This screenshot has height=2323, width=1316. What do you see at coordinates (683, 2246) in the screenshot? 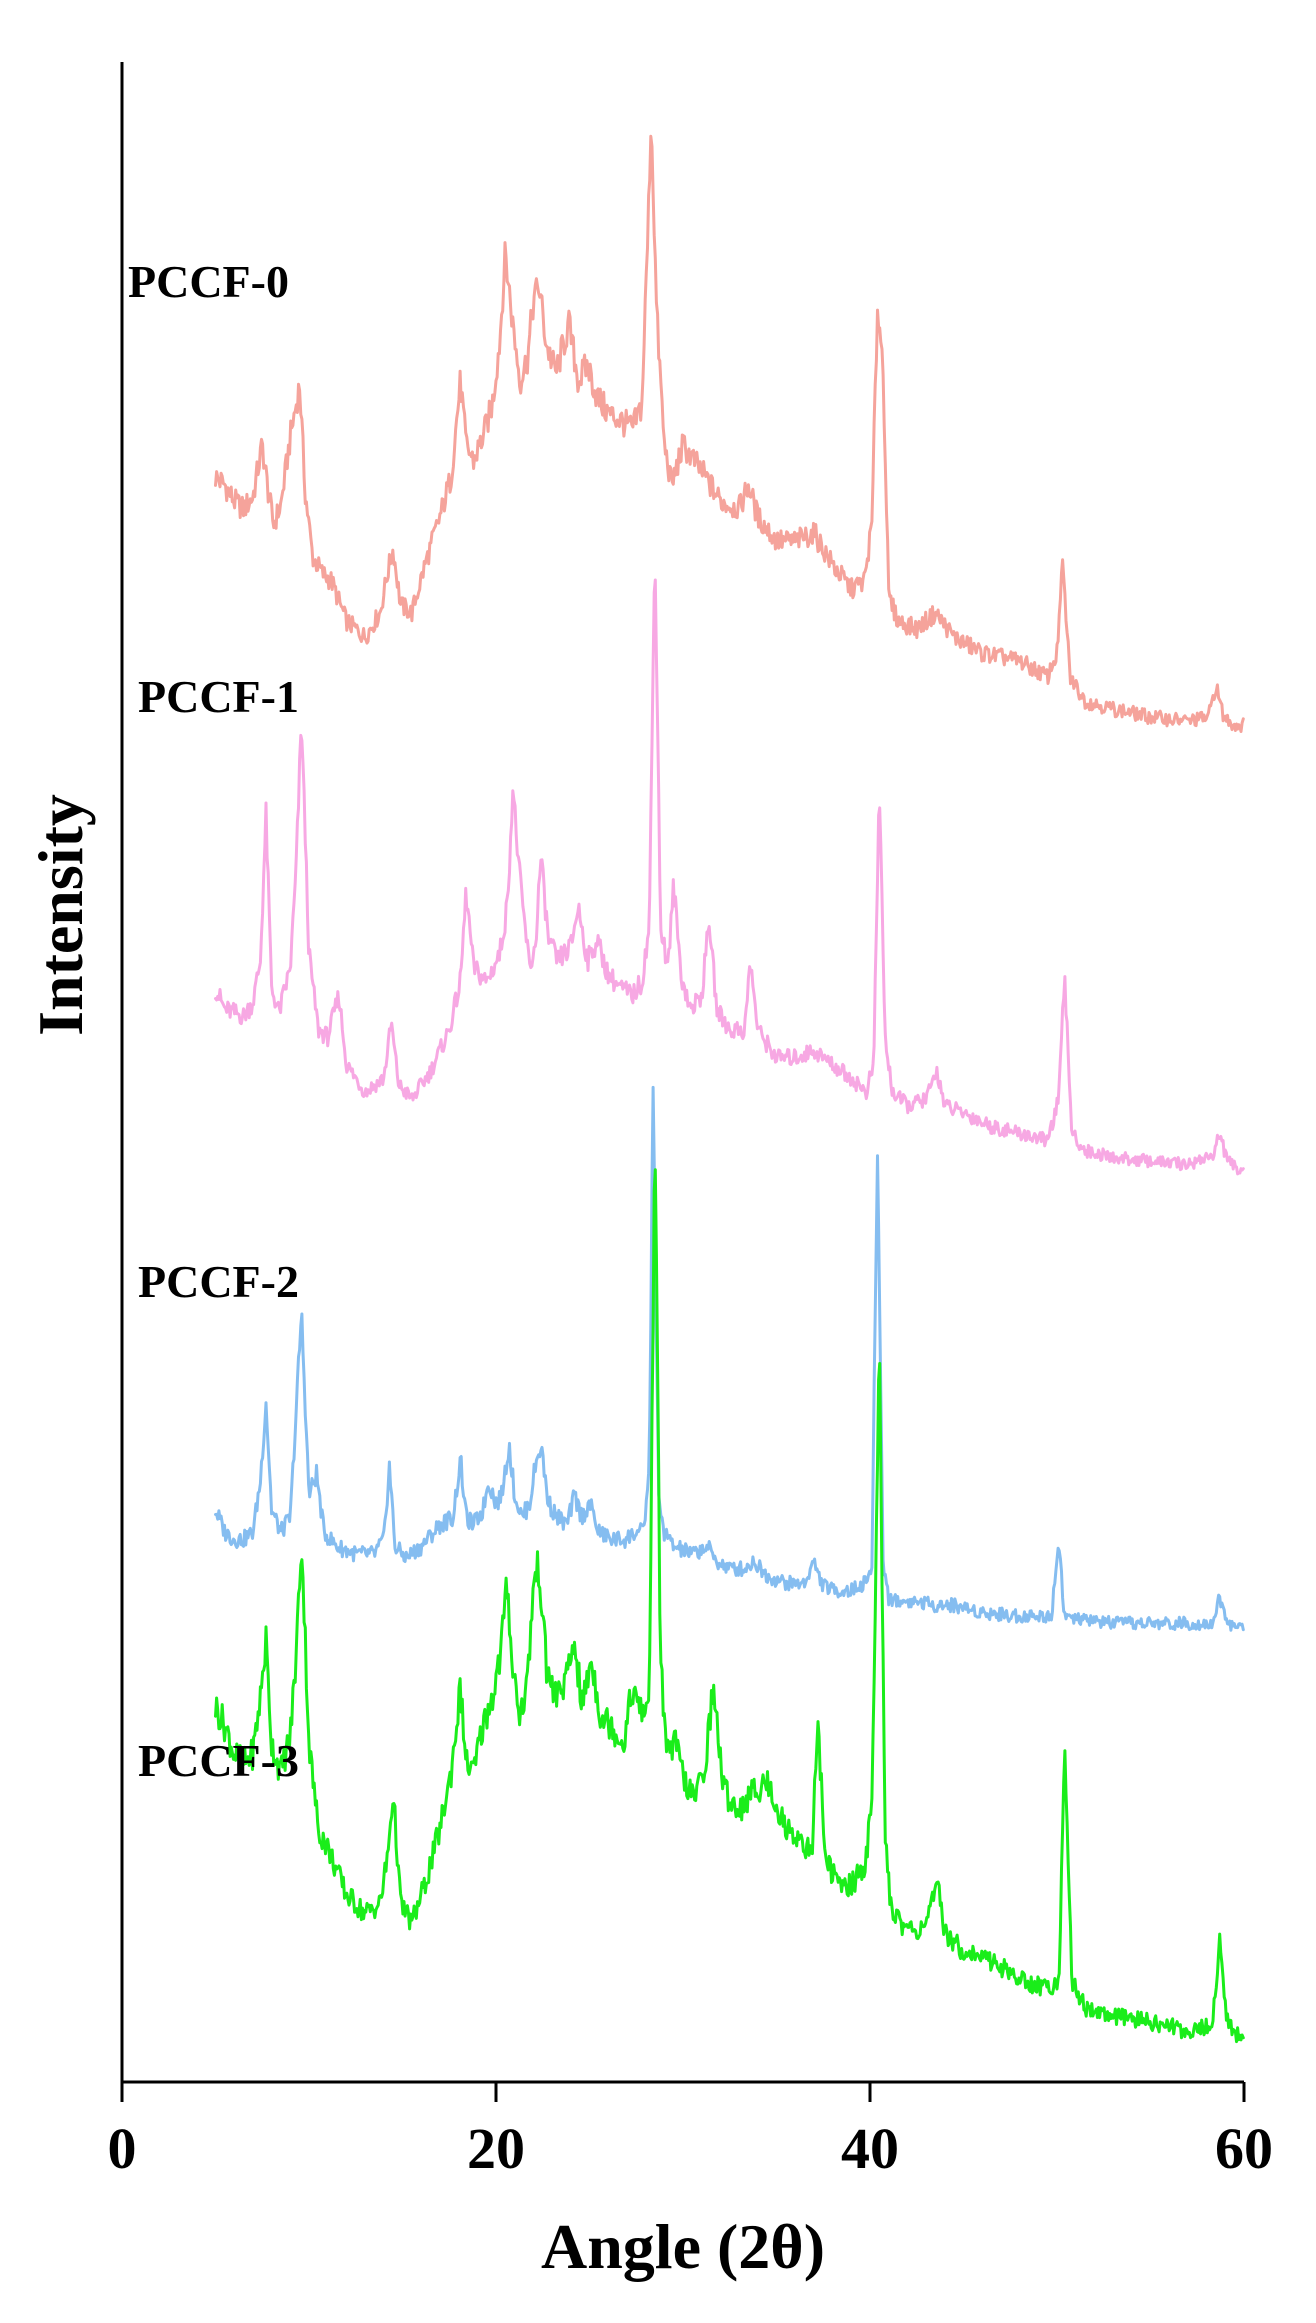
I see `x-axis-title: Angle (2θ)` at bounding box center [683, 2246].